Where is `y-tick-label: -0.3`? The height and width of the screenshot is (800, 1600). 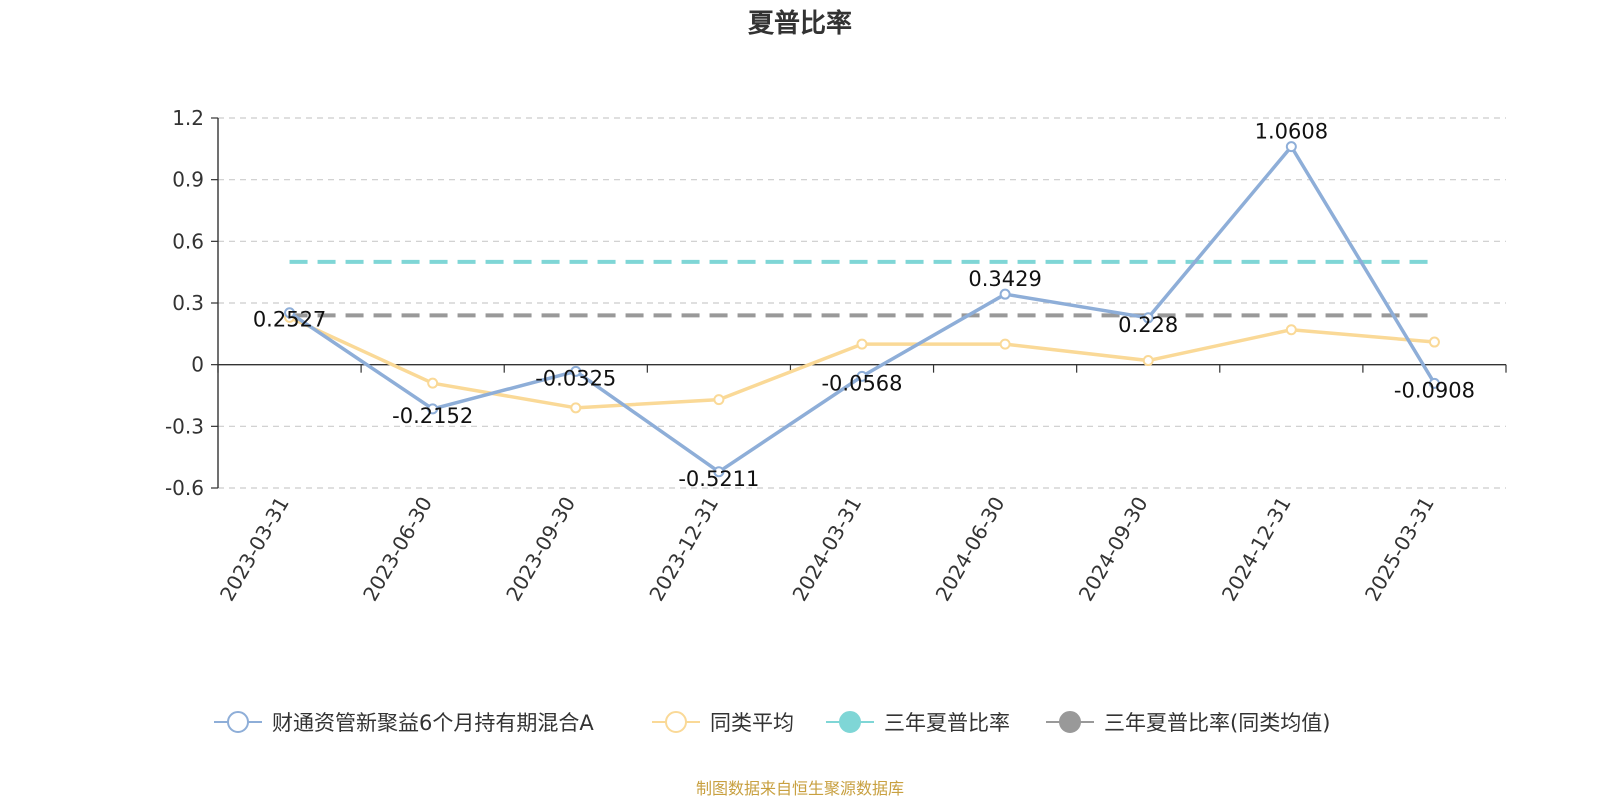 y-tick-label: -0.3 is located at coordinates (184, 426).